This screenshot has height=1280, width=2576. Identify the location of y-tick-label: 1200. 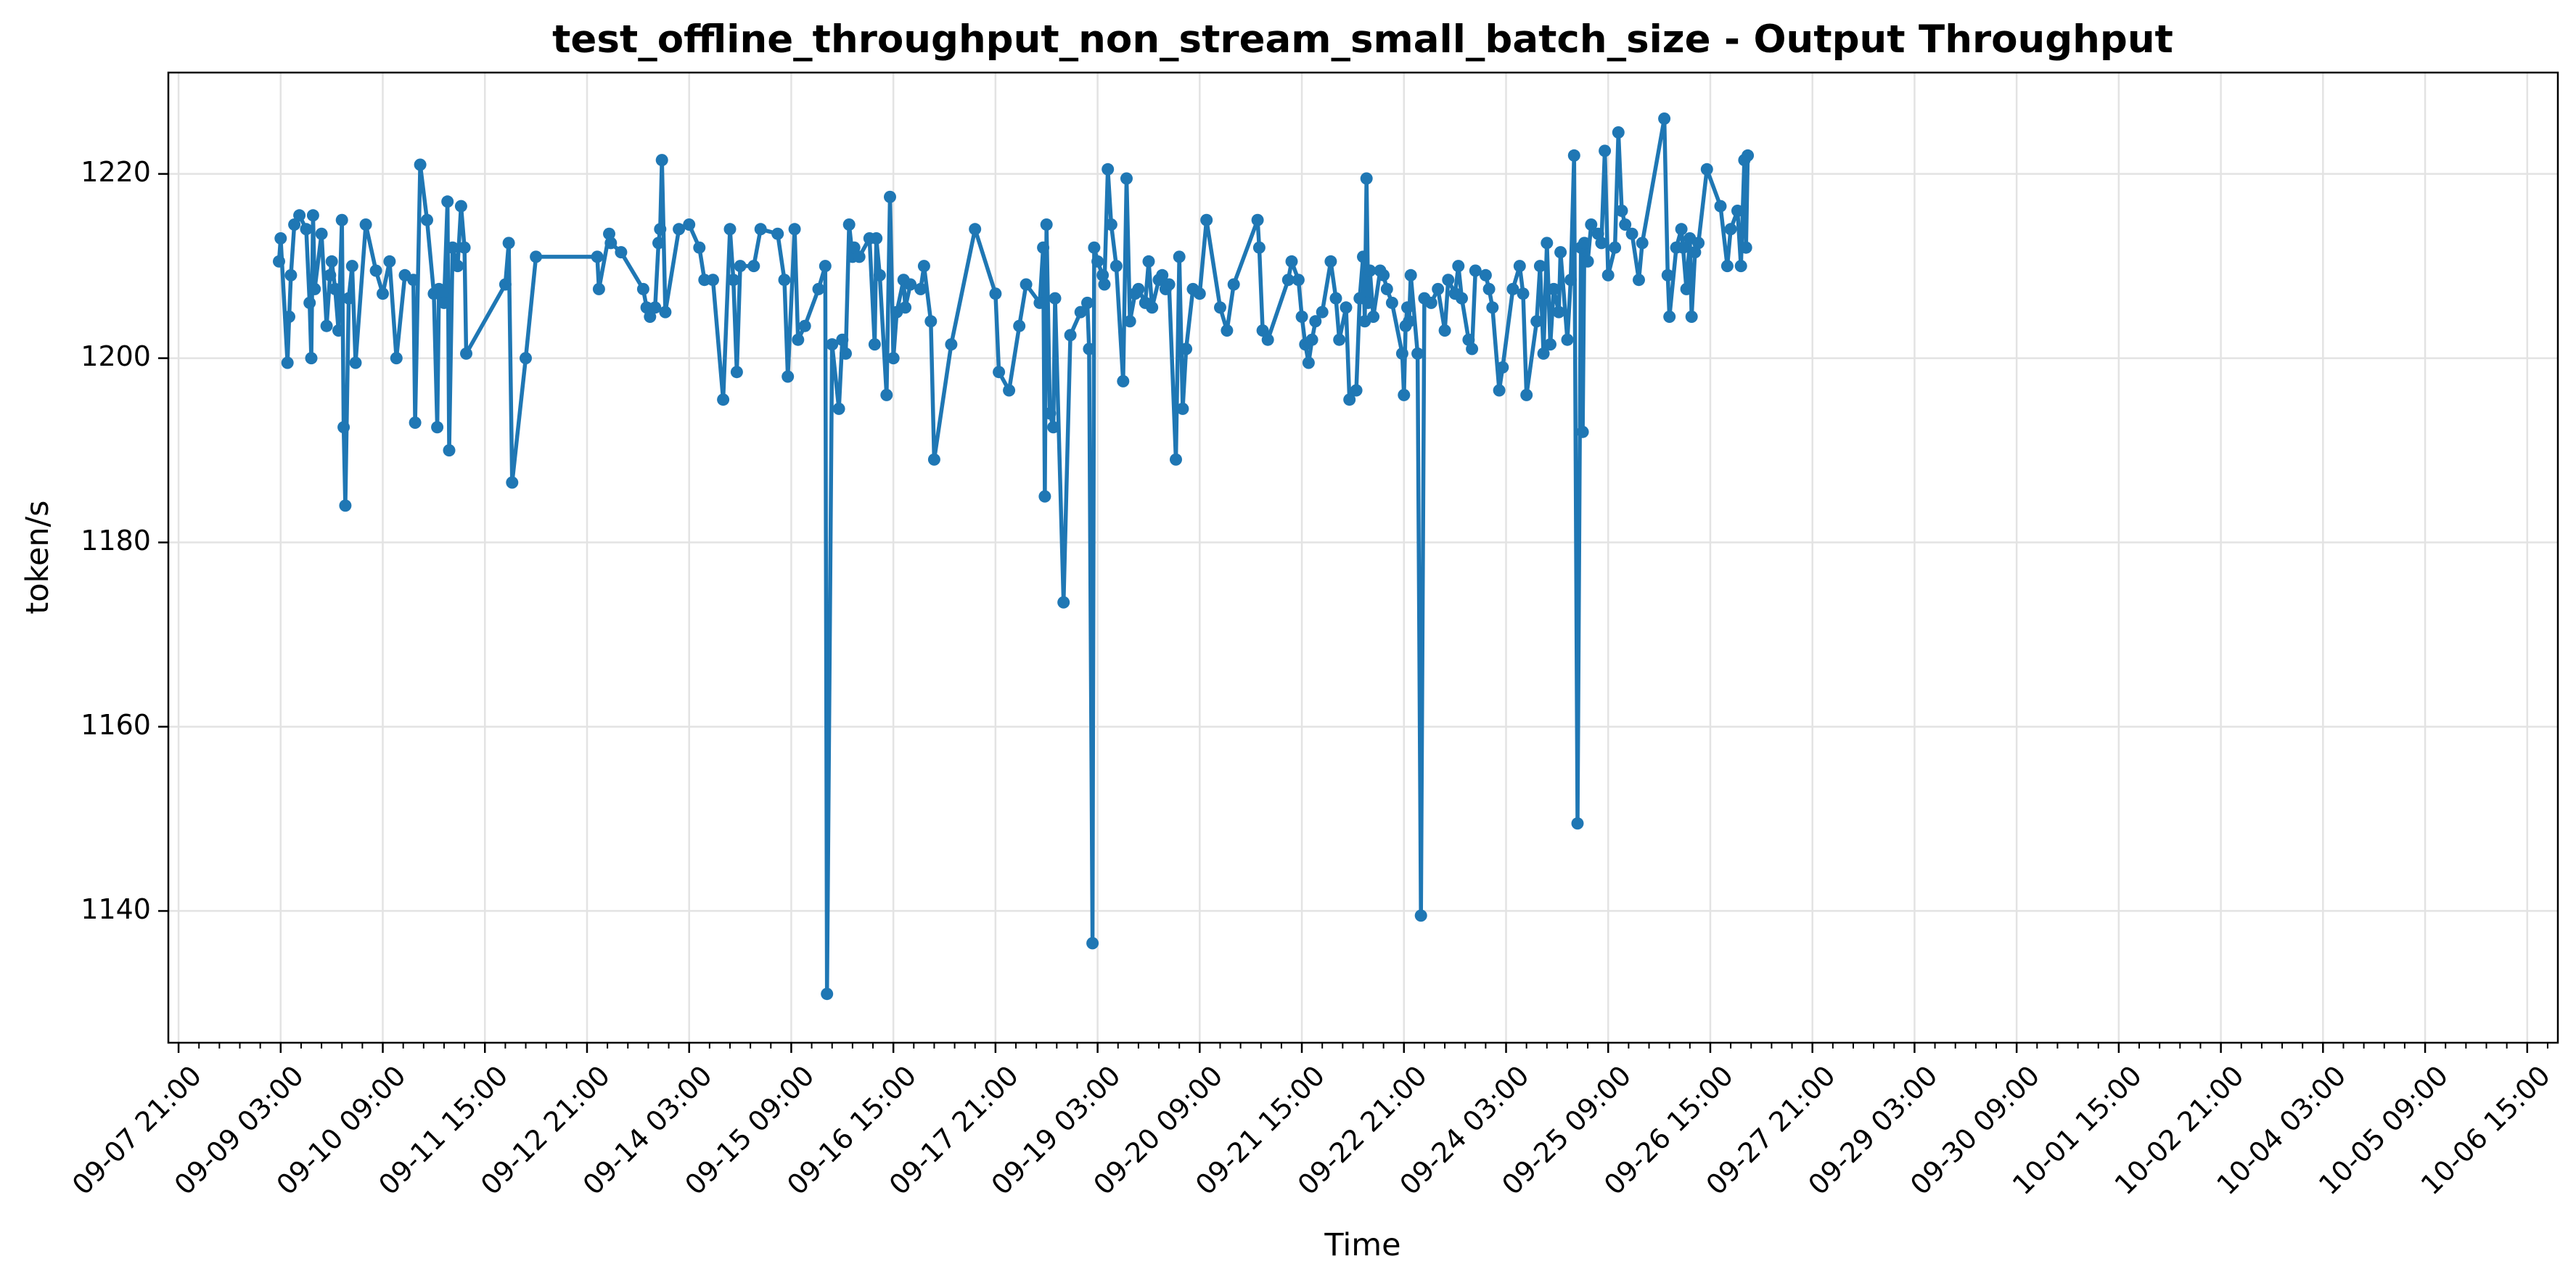
(116, 356).